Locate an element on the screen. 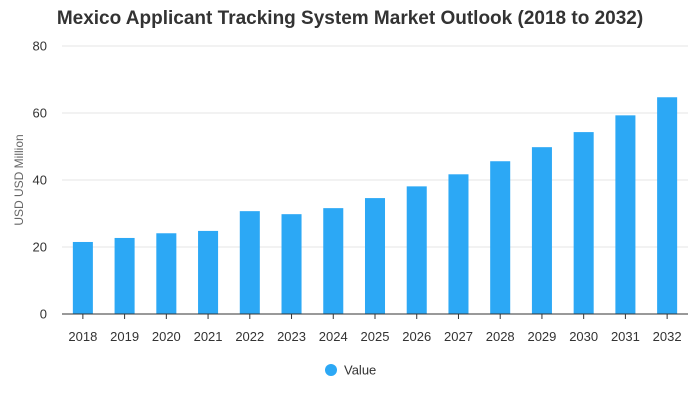 Image resolution: width=700 pixels, height=400 pixels. y-axis-title: USD USD Million is located at coordinates (19, 179).